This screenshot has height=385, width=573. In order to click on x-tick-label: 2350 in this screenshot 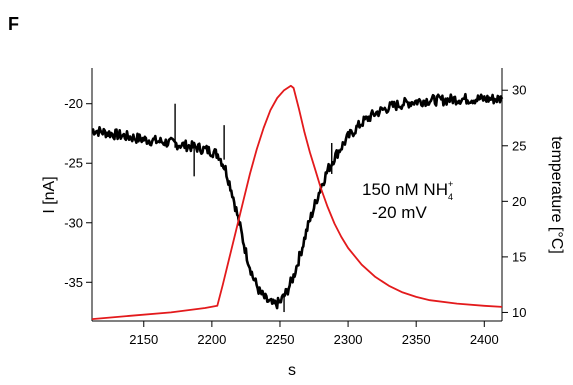, I will do `click(416, 339)`.